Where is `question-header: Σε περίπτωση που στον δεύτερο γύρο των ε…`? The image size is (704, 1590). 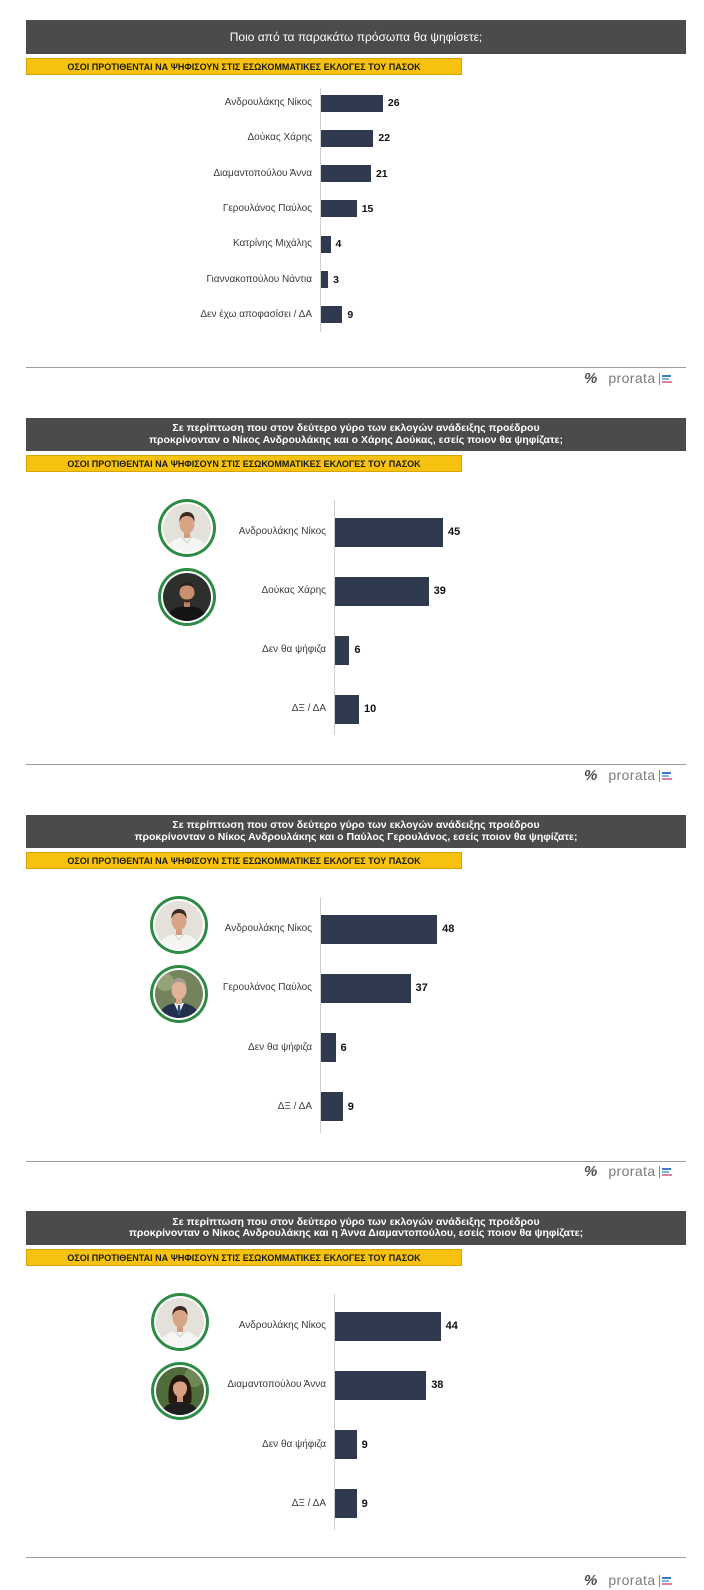
question-header: Σε περίπτωση που στον δεύτερο γύρο των ε… is located at coordinates (356, 831).